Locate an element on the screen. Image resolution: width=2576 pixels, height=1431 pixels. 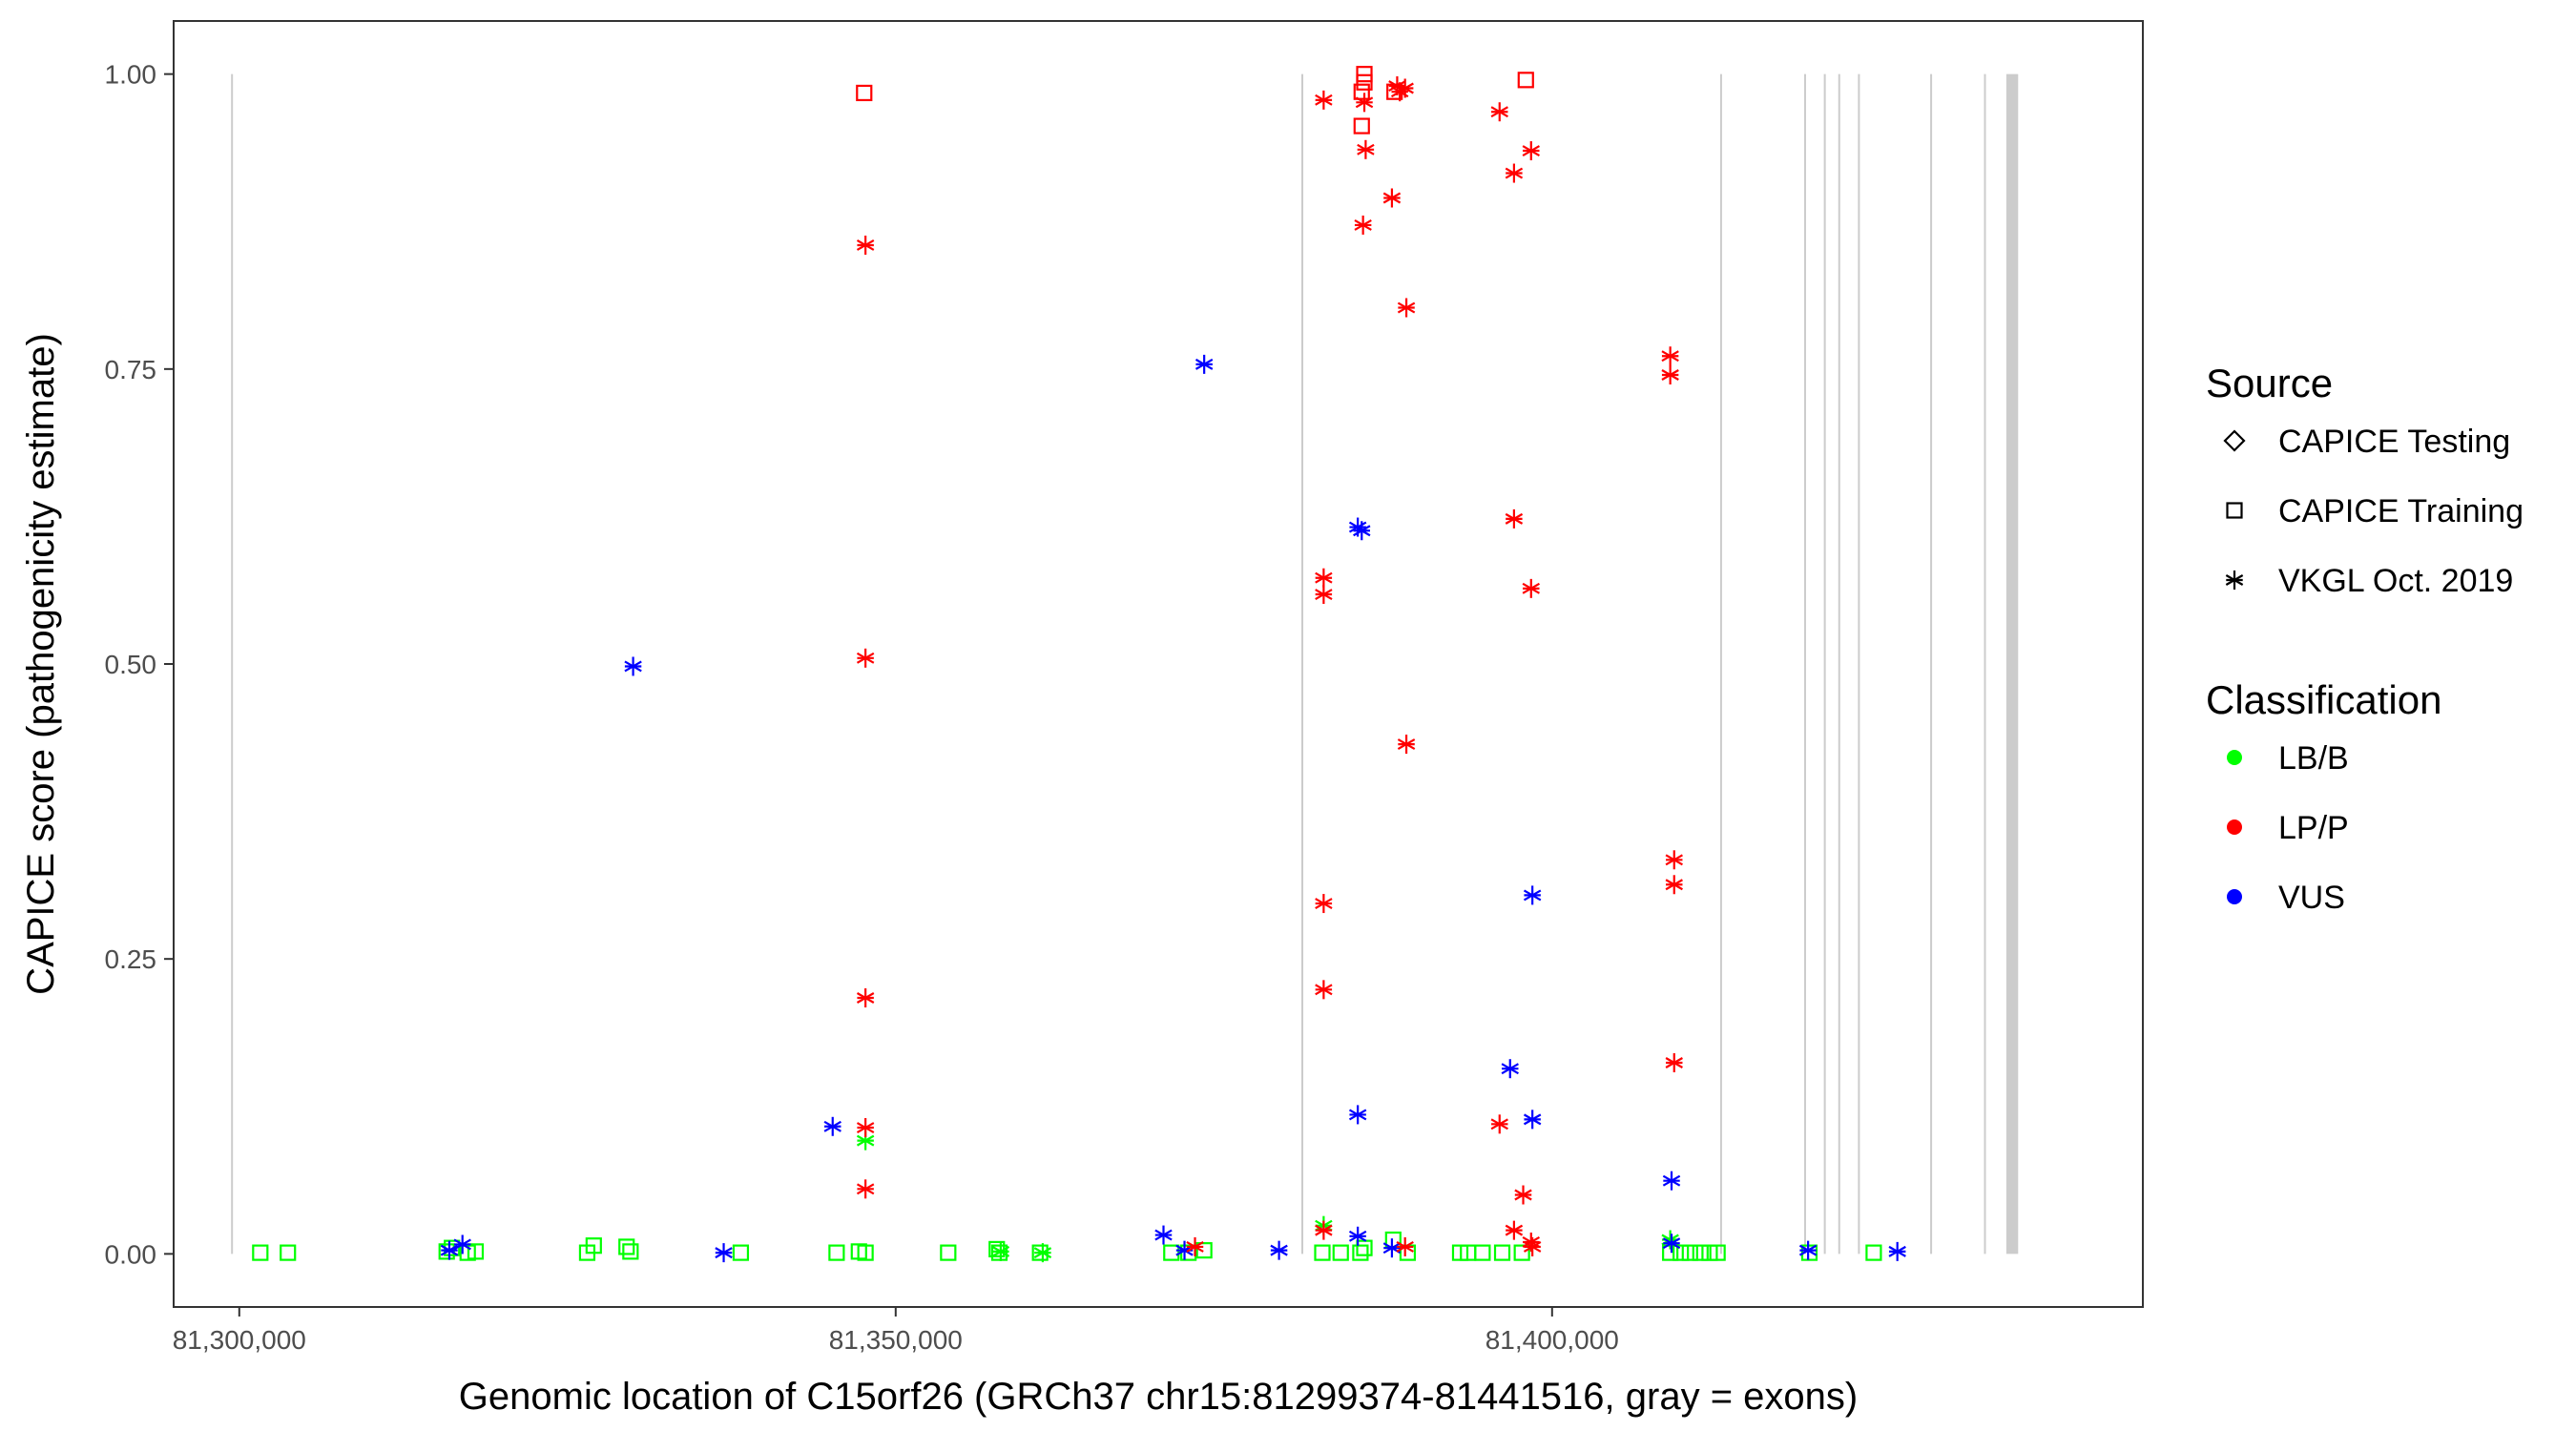
legend-title: Classification is located at coordinates (2323, 699).